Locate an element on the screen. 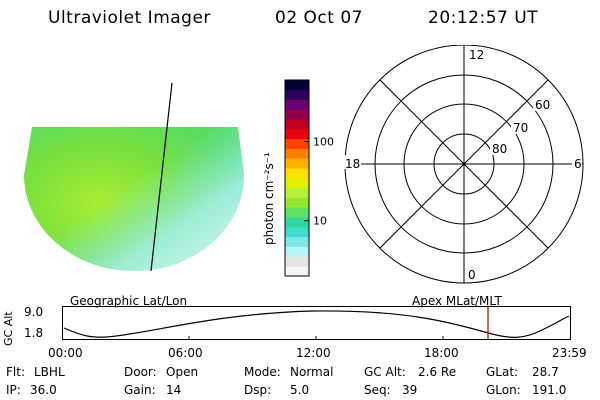 The height and width of the screenshot is (400, 600). orbit-ytick-bottom: 1.8 is located at coordinates (34, 333).